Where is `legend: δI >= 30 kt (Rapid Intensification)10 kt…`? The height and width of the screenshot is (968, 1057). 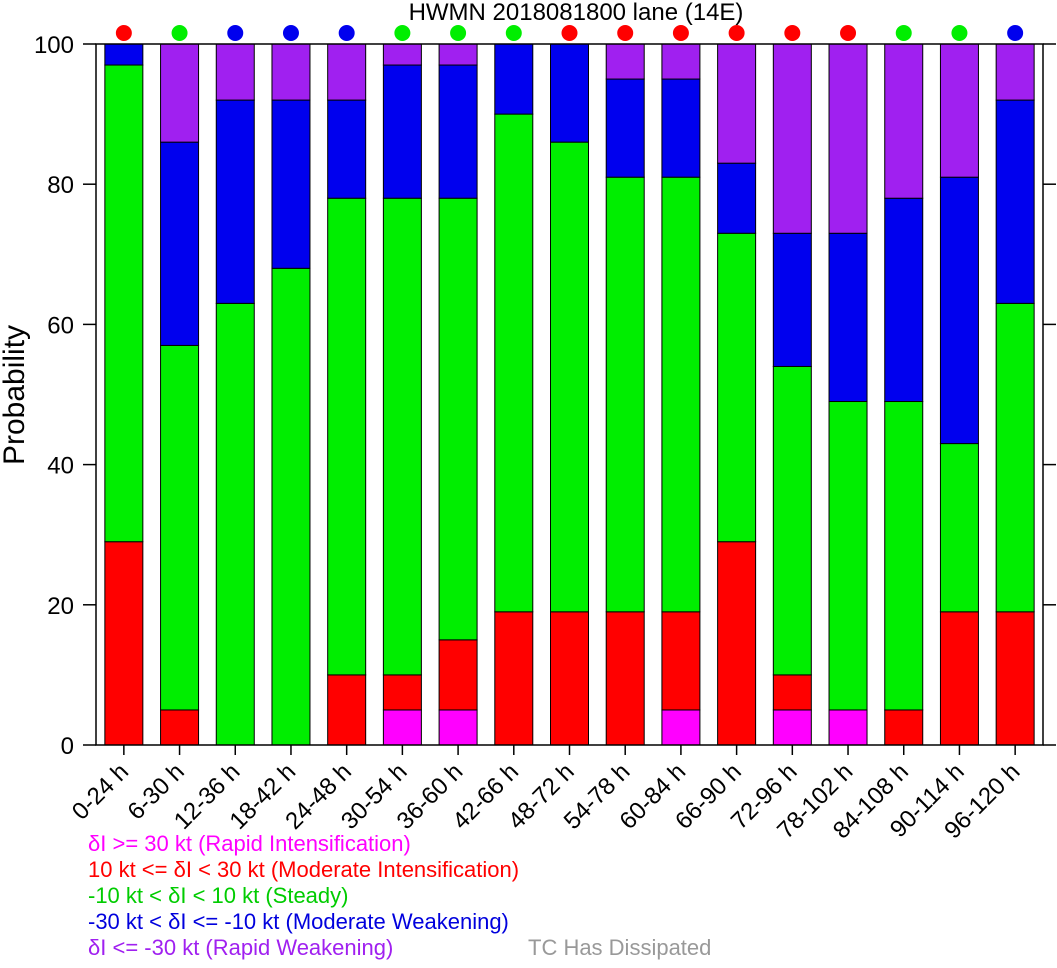 legend: δI >= 30 kt (Rapid Intensification)10 kt… is located at coordinates (399, 895).